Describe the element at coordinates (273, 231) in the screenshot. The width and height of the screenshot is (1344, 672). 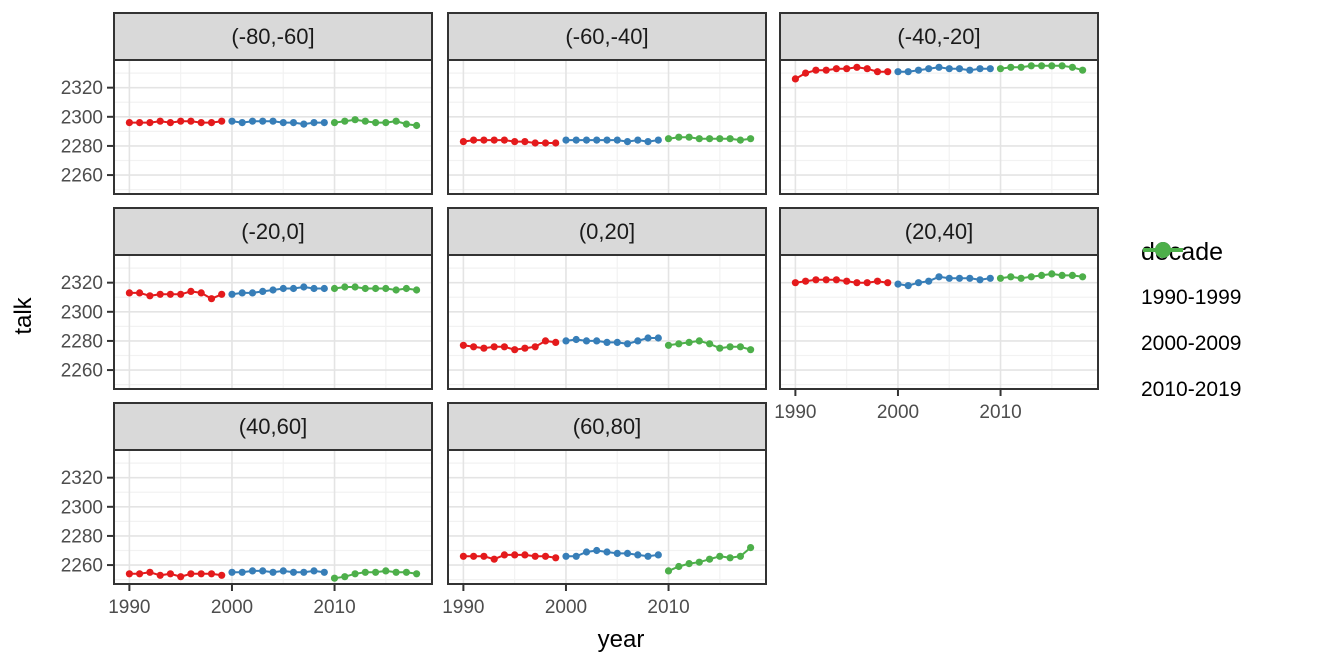
I see `facet-strip-label: (-20,0]` at that location.